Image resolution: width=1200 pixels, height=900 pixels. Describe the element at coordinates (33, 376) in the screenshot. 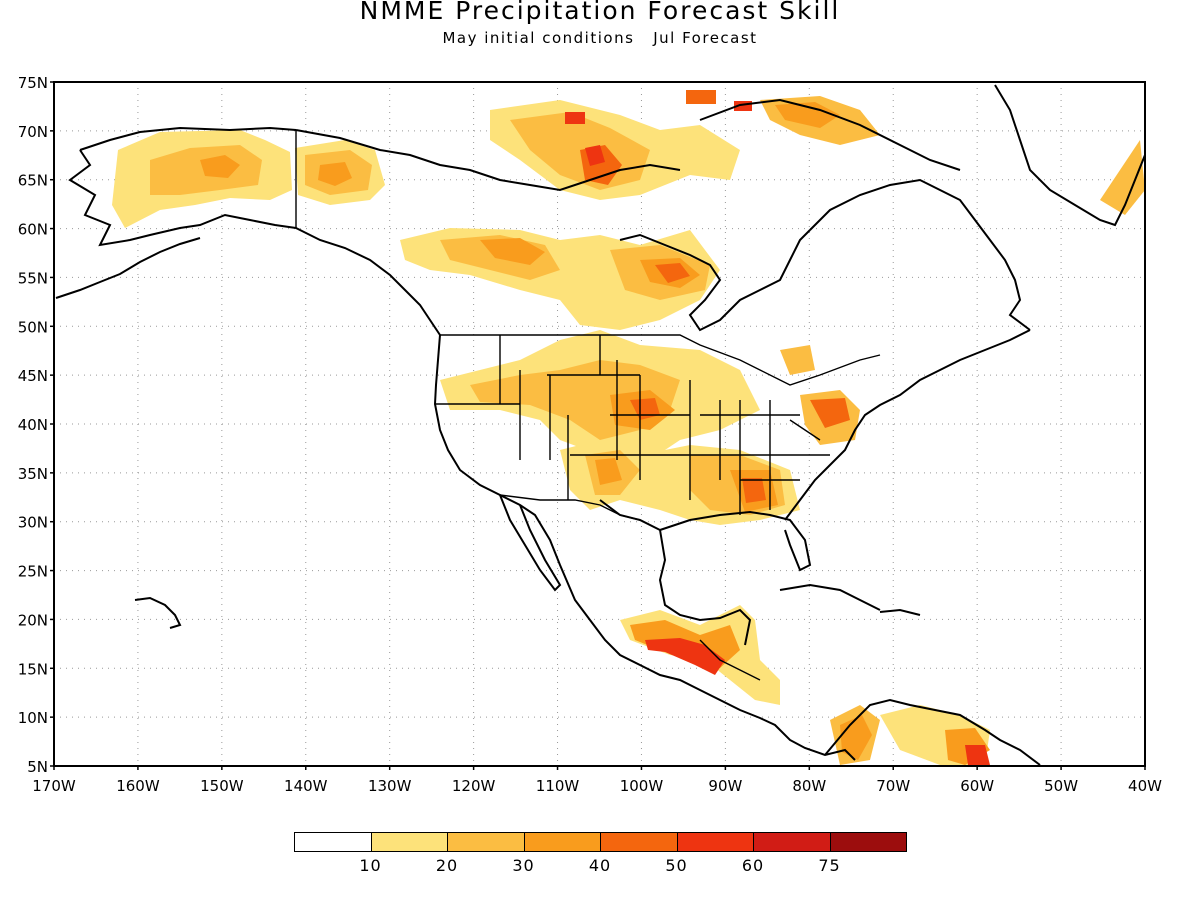

I see `lat-tick-label: 45N` at that location.